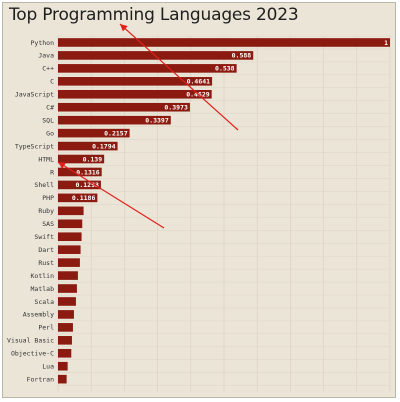 The height and width of the screenshot is (402, 400). Describe the element at coordinates (225, 69) in the screenshot. I see `data-label: 0.538` at that location.